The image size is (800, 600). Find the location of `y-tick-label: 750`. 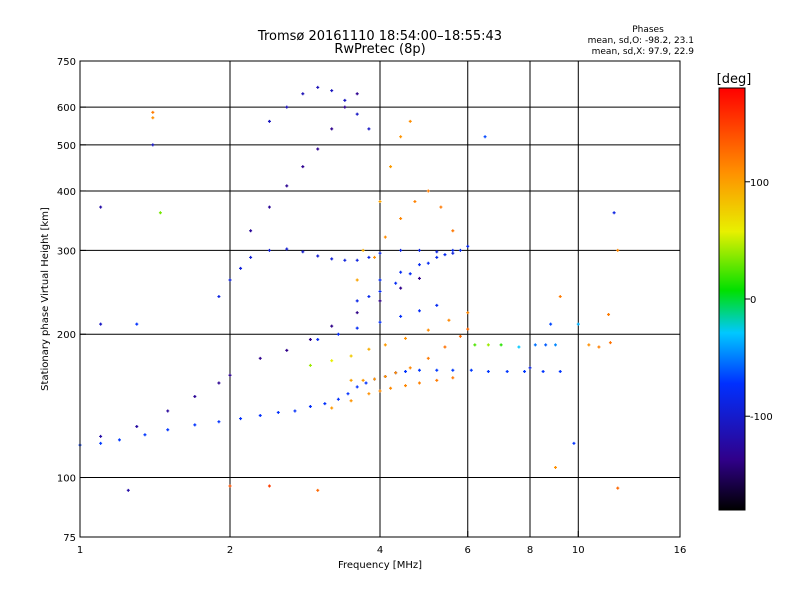

y-tick-label: 750 is located at coordinates (66, 62).